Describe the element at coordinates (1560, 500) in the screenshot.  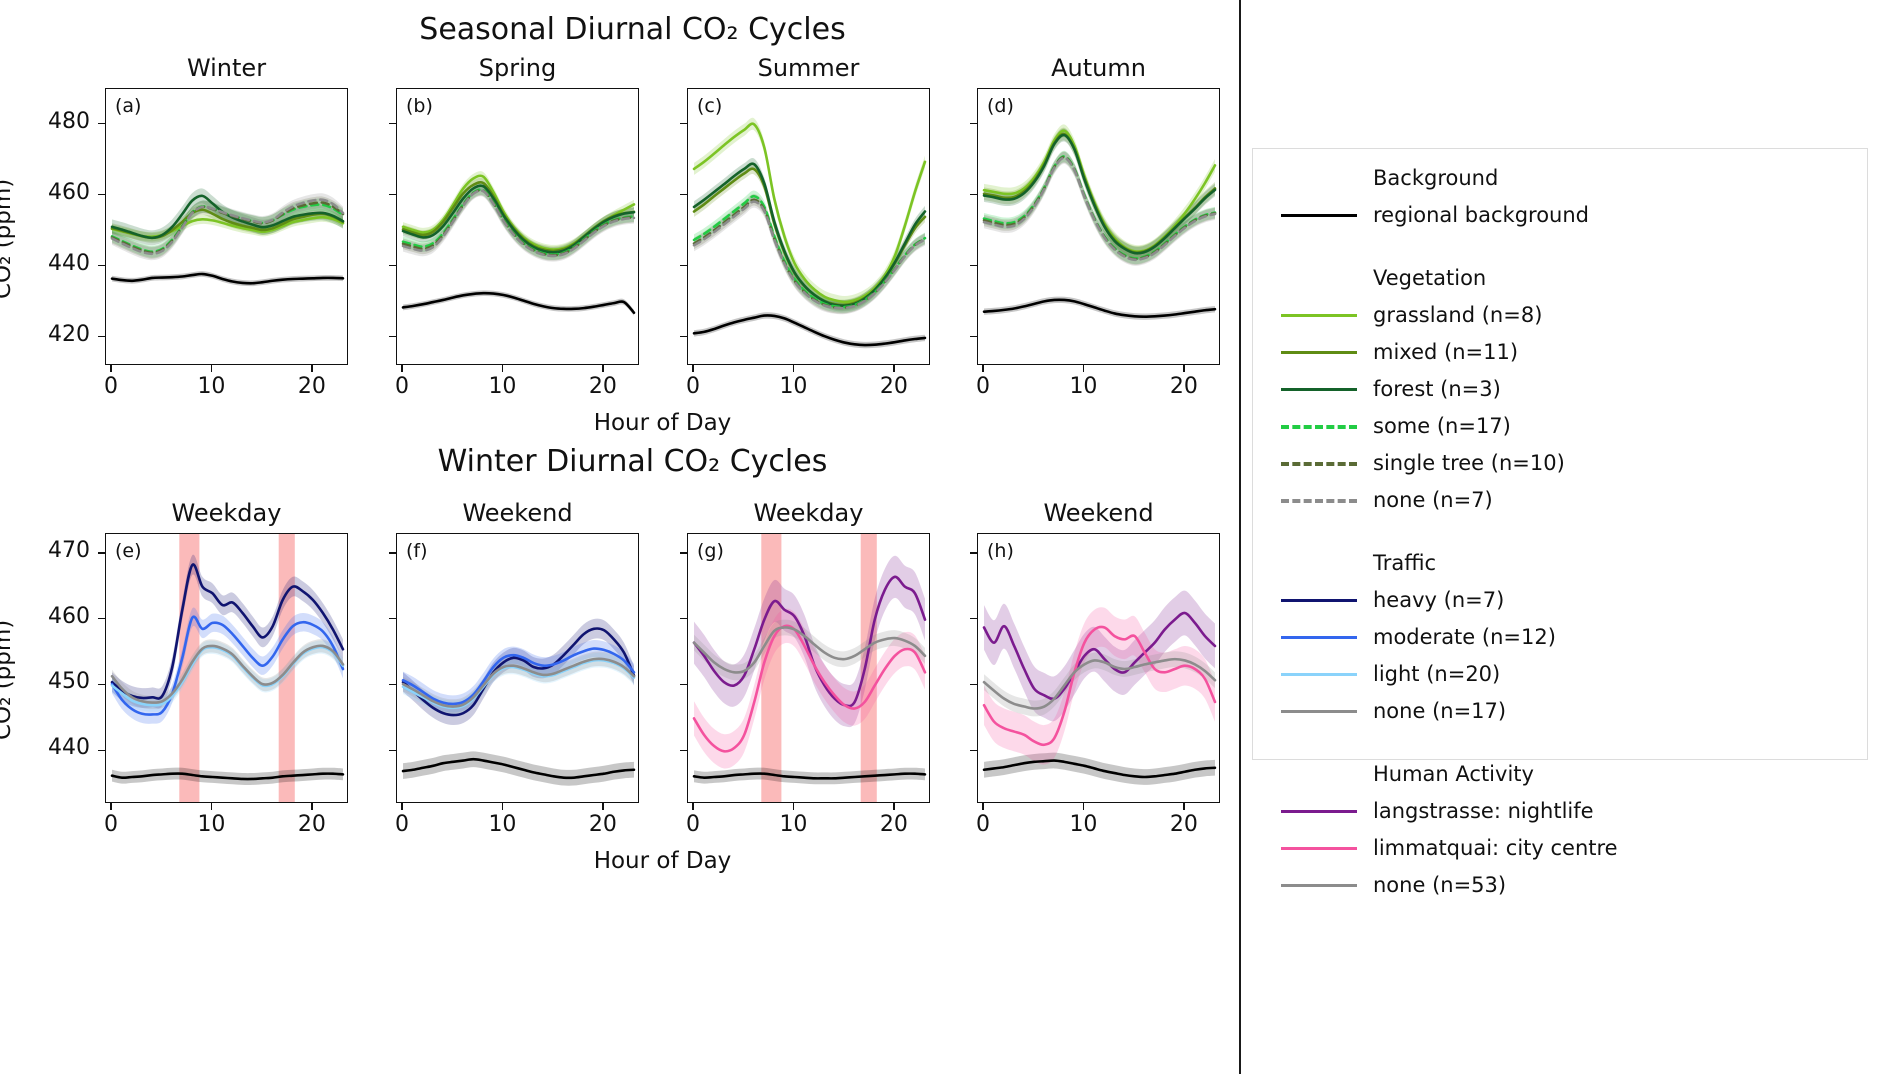
I see `legend-entry: none (n=7)` at that location.